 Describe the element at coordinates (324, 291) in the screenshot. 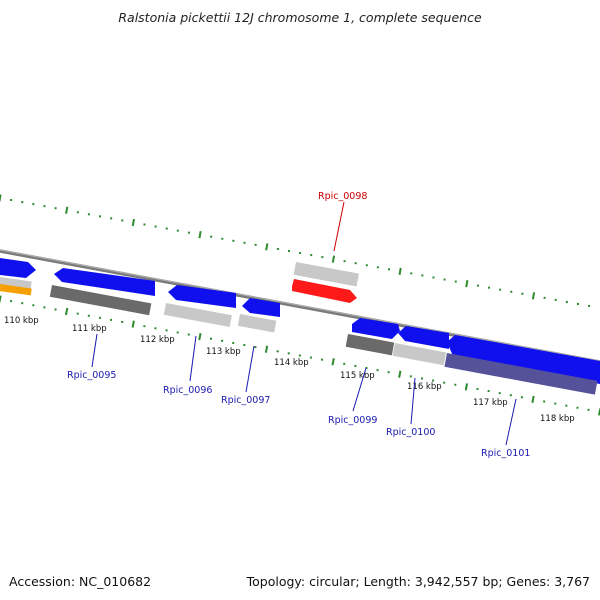

I see `gene-arrow-highlighted` at that location.